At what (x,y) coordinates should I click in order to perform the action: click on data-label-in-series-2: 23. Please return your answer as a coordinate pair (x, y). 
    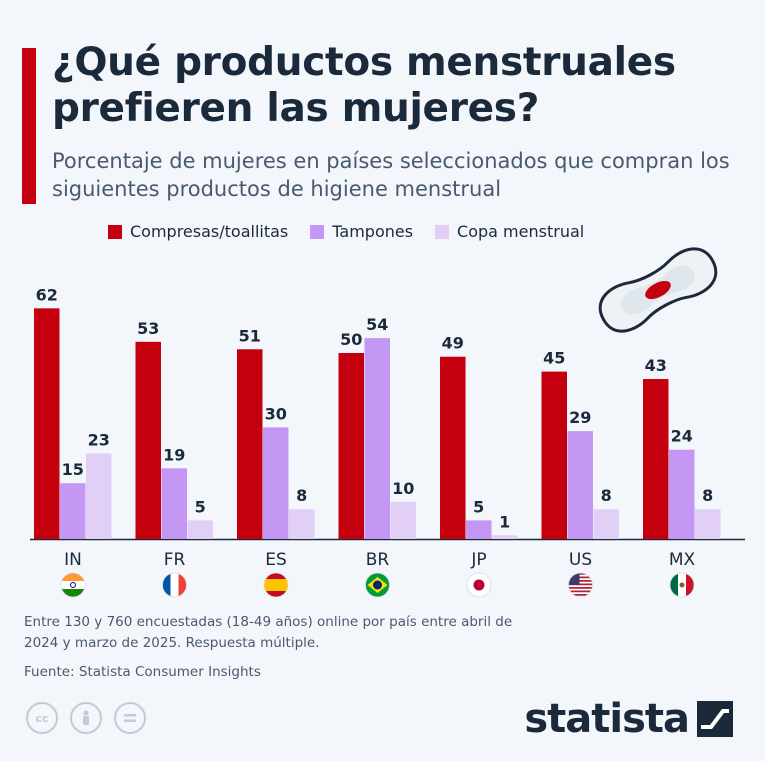
    Looking at the image, I should click on (99, 439).